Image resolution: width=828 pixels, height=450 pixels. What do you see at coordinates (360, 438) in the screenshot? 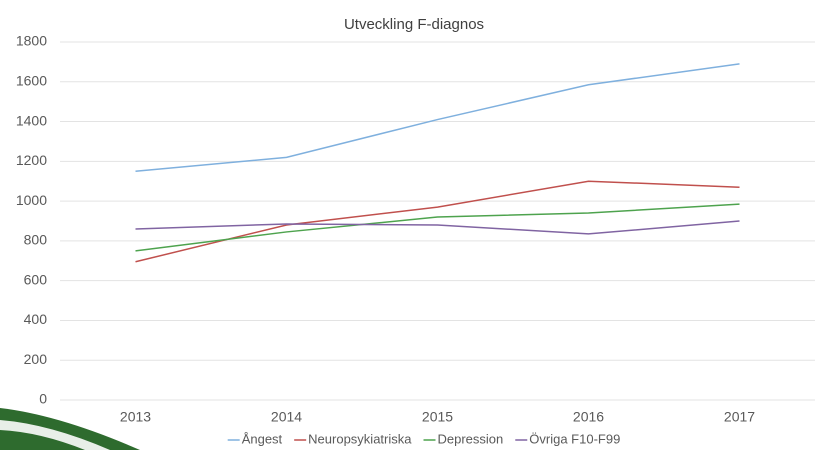
I see `legend-label: Neuropsykiatriska` at bounding box center [360, 438].